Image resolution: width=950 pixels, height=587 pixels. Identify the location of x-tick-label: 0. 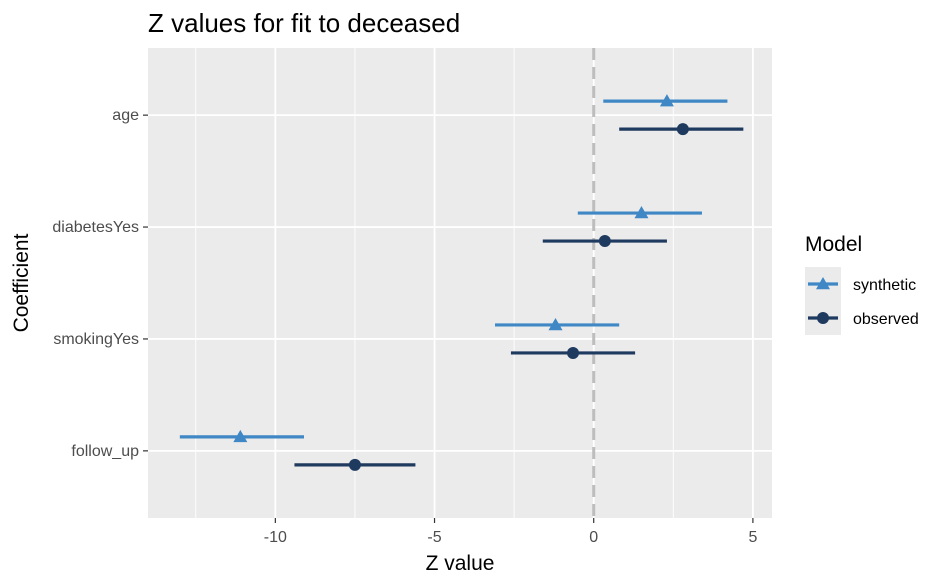
(593, 537).